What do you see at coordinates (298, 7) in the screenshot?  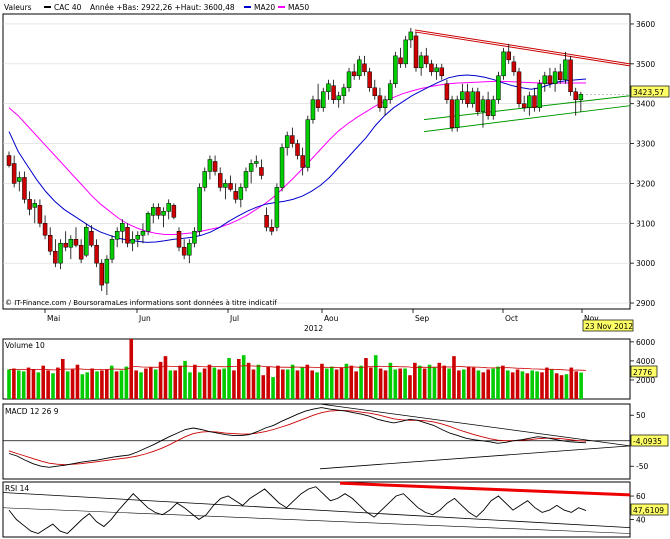 I see `legend-ma50: MA50` at bounding box center [298, 7].